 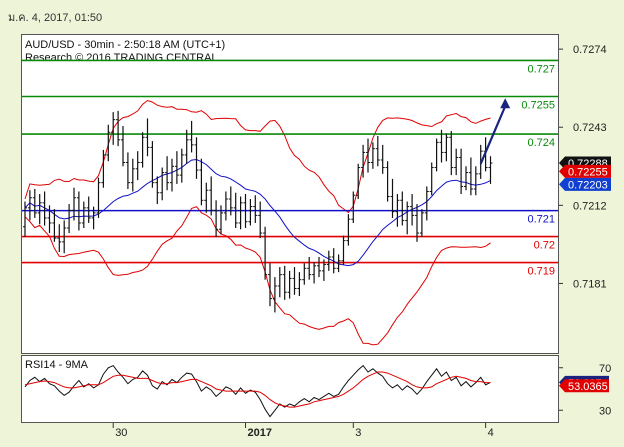 I want to click on rsi-tags: 56.20753.0365, so click(x=584, y=384).